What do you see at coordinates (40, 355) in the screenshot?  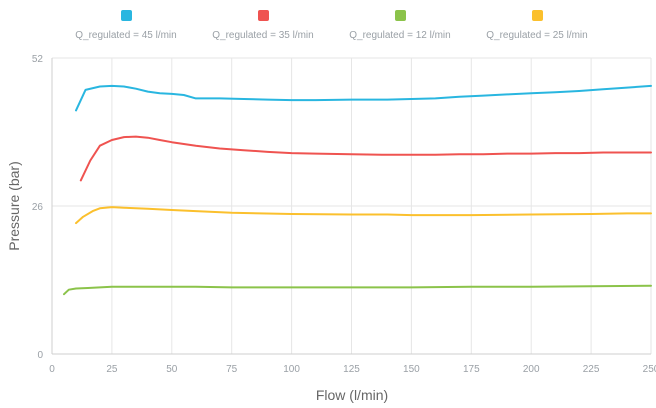 I see `y-tick-label: 0` at bounding box center [40, 355].